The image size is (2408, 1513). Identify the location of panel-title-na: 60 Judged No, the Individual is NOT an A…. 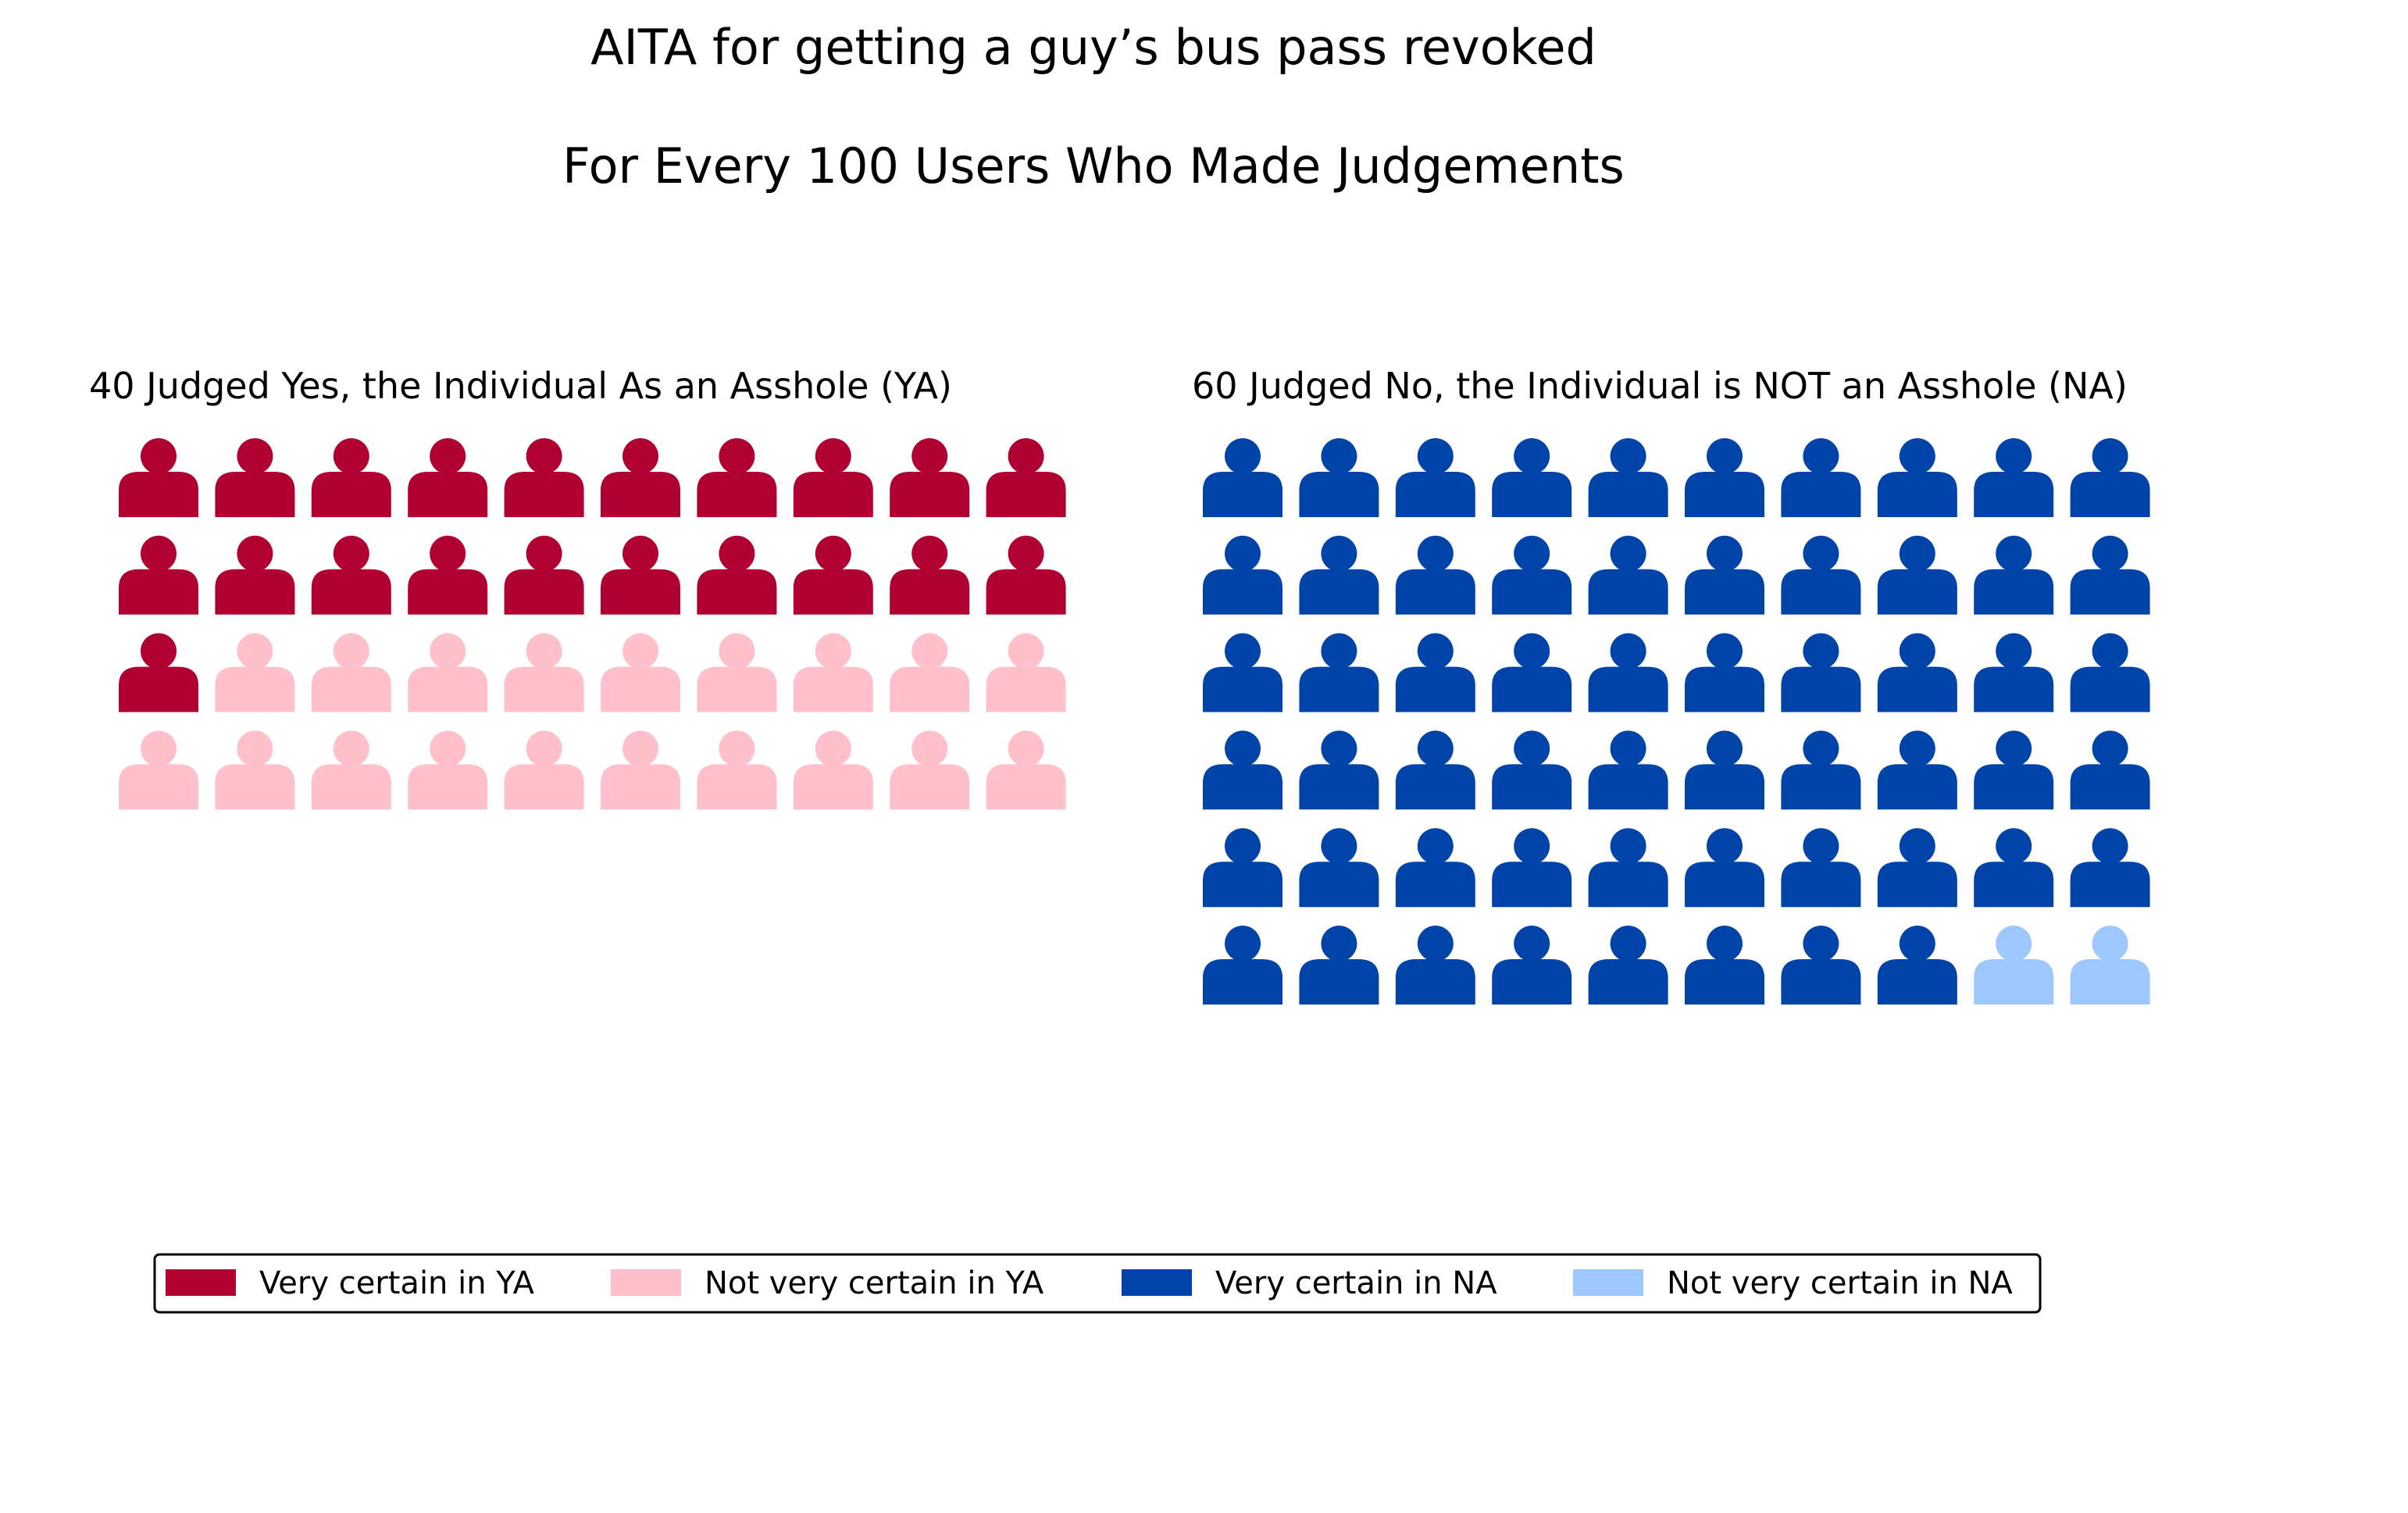
(1660, 386).